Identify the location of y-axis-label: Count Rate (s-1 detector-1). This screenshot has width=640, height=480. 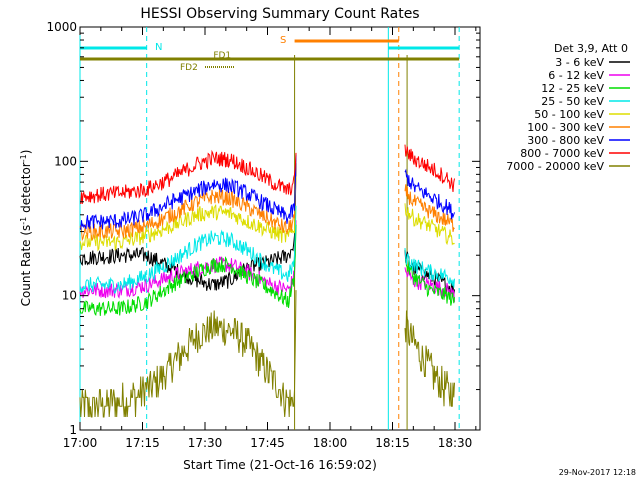
(26, 228).